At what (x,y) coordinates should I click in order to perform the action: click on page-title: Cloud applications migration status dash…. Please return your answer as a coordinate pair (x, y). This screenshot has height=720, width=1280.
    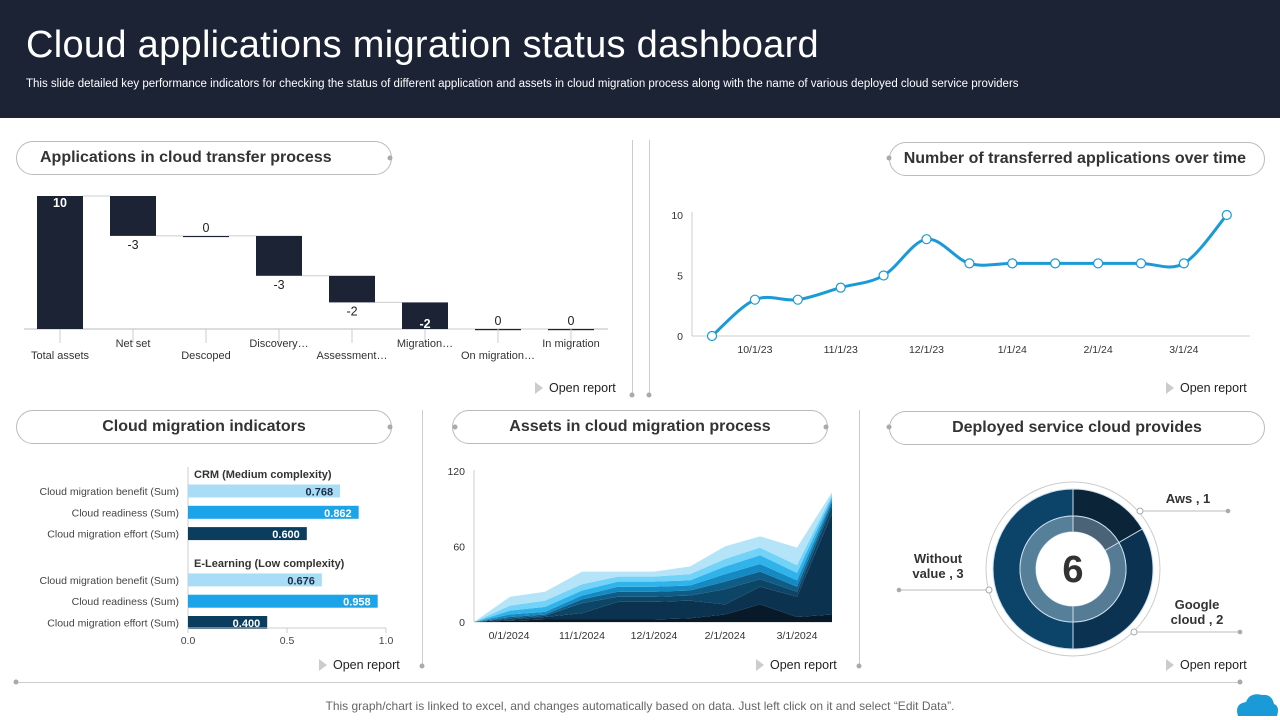
    Looking at the image, I should click on (422, 45).